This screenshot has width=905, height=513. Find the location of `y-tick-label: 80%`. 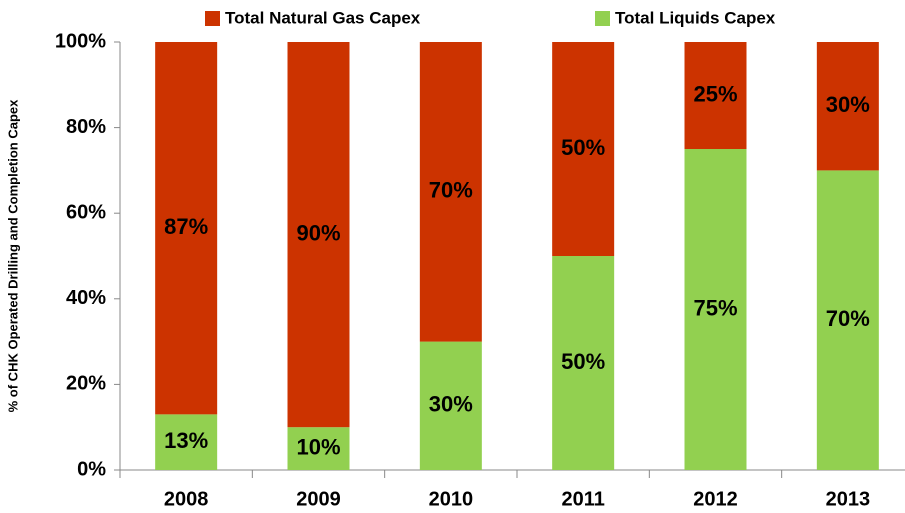

y-tick-label: 80% is located at coordinates (86, 127).